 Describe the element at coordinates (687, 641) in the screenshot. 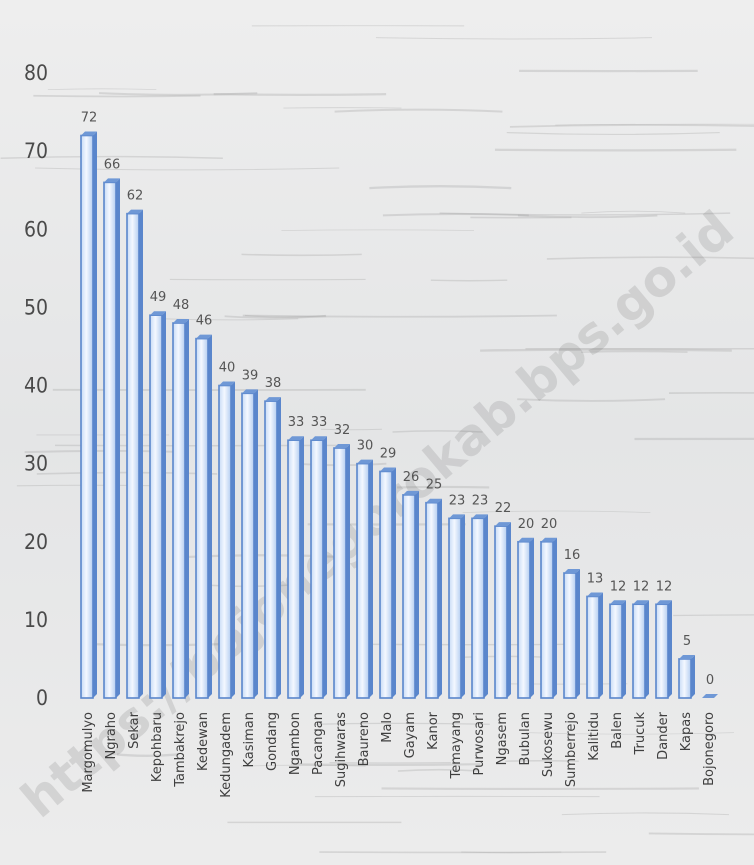

I see `data-label: 5` at that location.